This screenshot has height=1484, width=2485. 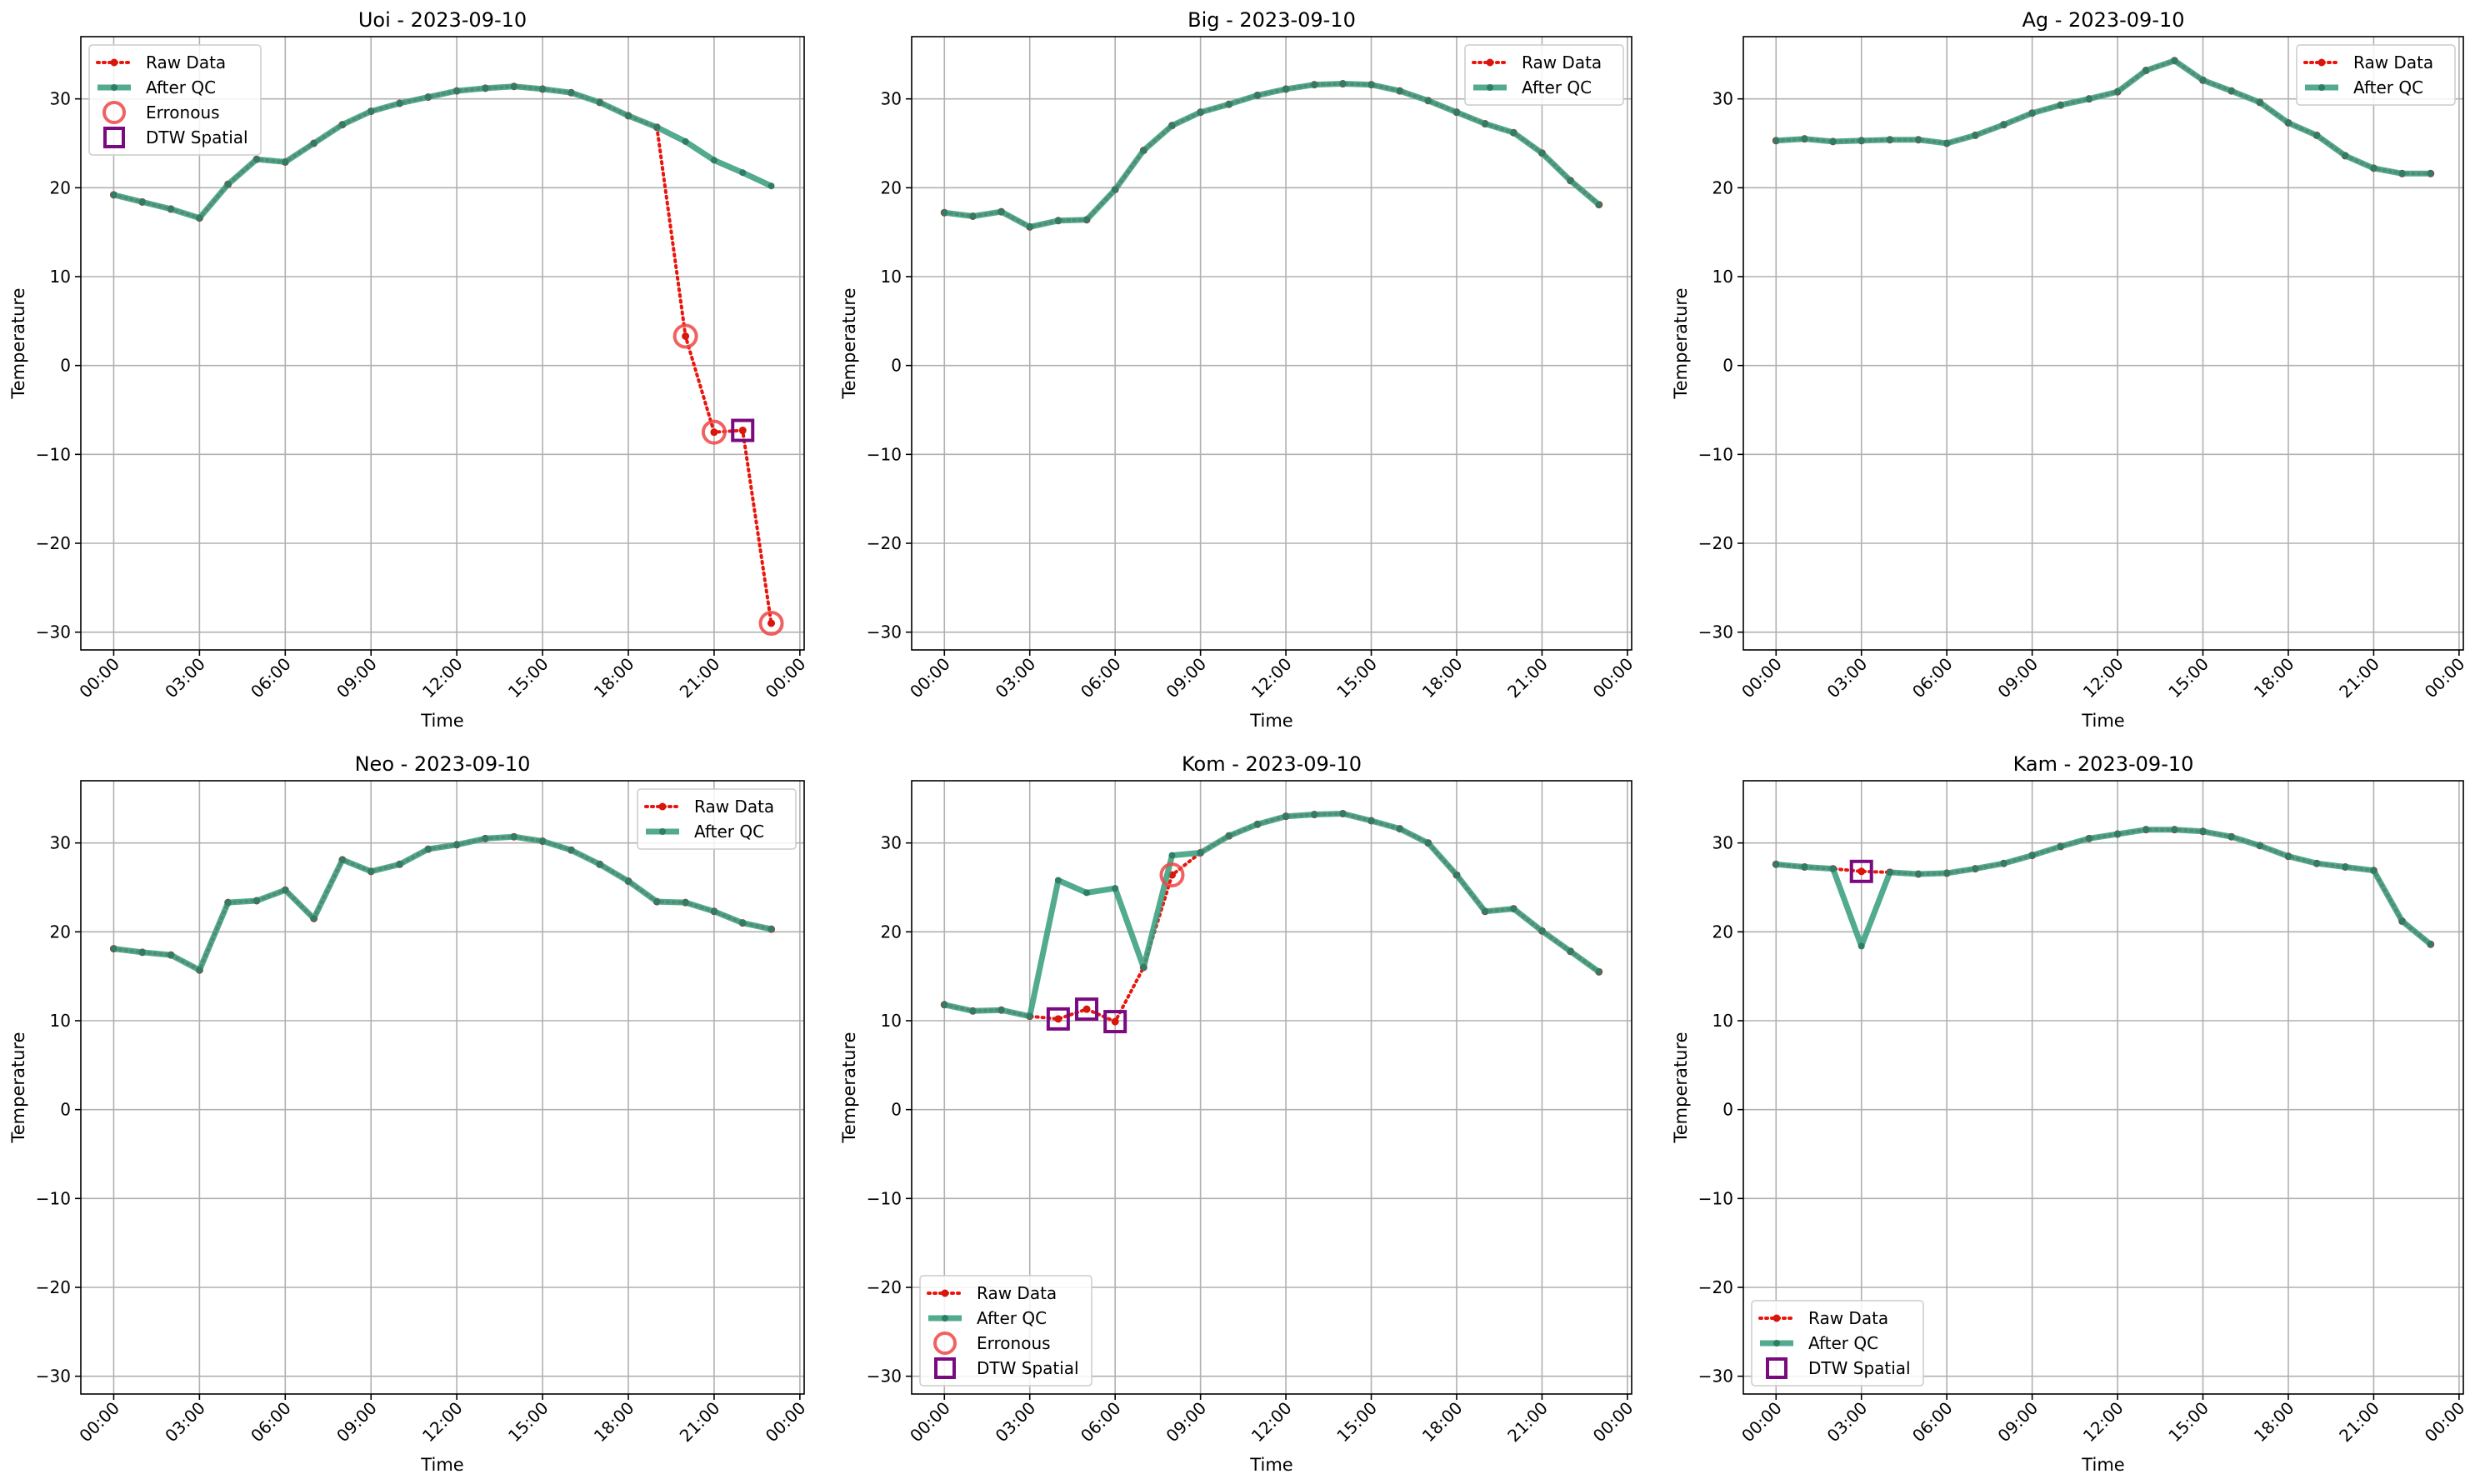 What do you see at coordinates (443, 764) in the screenshot?
I see `chart-title: Neo - 2023-09-10` at bounding box center [443, 764].